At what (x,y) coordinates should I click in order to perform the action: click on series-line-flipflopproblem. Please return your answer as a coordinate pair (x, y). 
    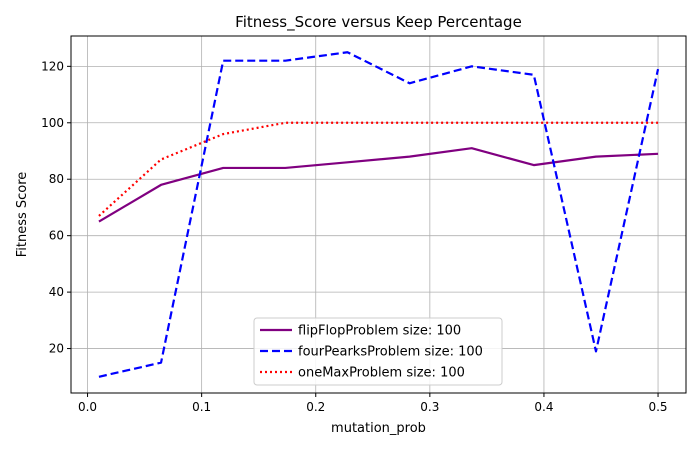
    Looking at the image, I should click on (378, 185).